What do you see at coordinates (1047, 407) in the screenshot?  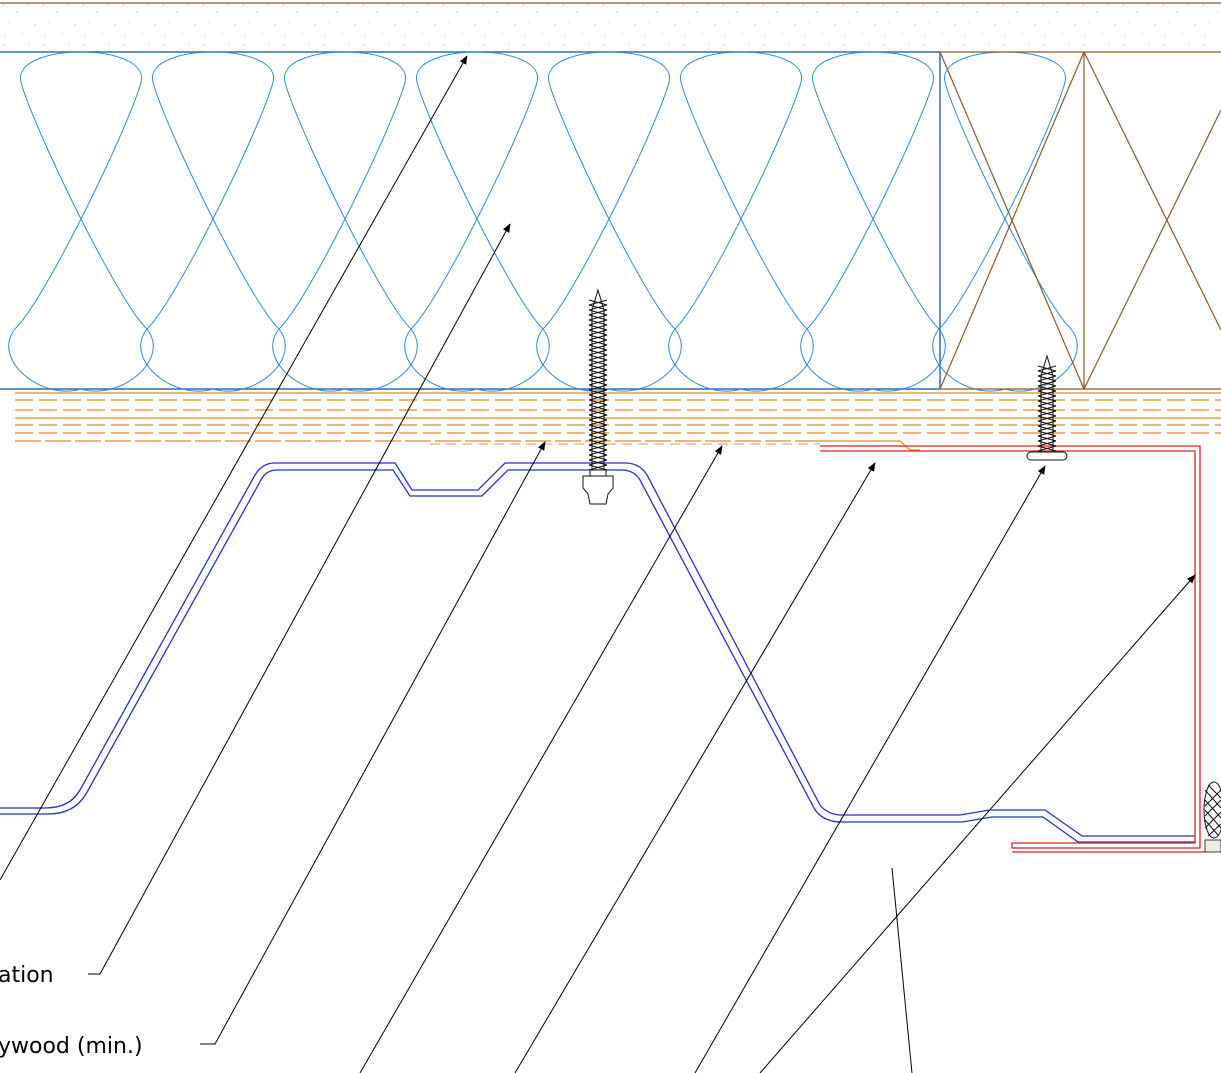 I see `flashing-screw` at bounding box center [1047, 407].